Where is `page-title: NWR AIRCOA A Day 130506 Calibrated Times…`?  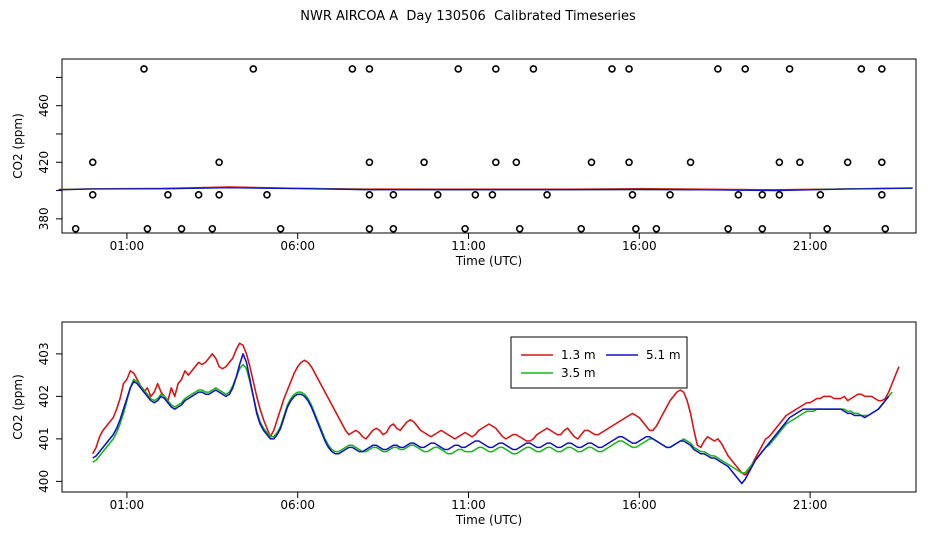
page-title: NWR AIRCOA A Day 130506 Calibrated Times… is located at coordinates (468, 16).